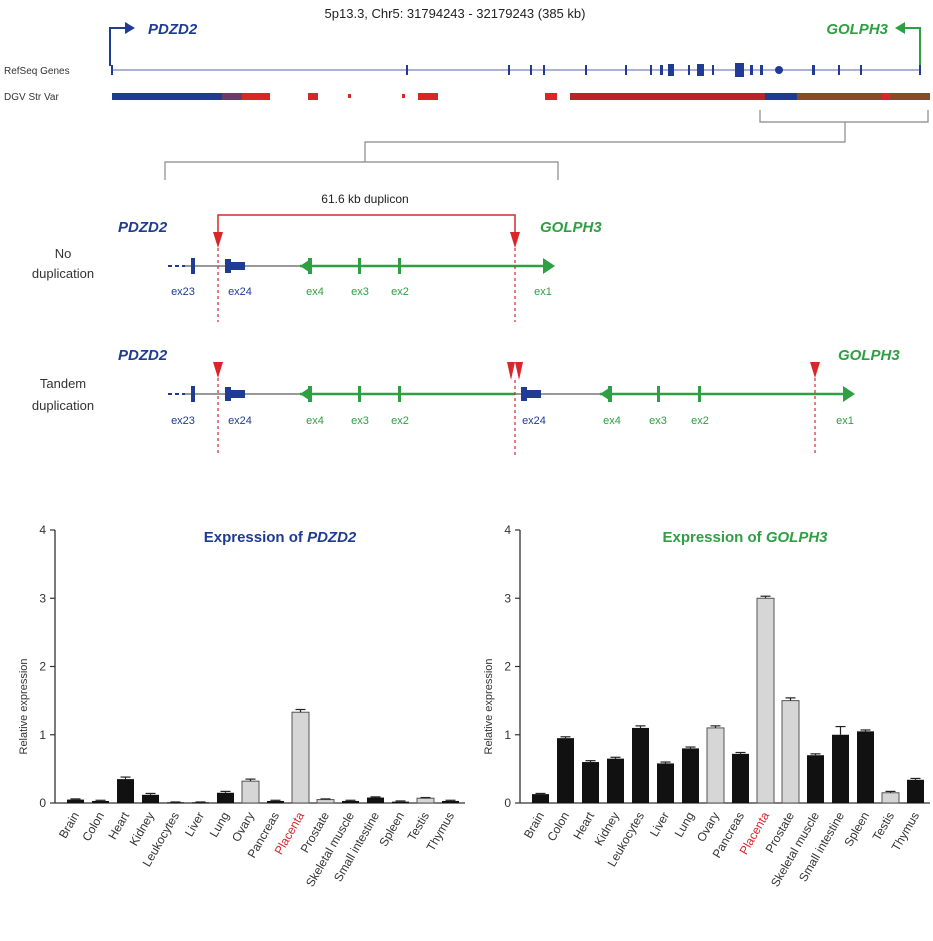  Describe the element at coordinates (857, 29) in the screenshot. I see `top-gene-right: GOLPH3` at that location.